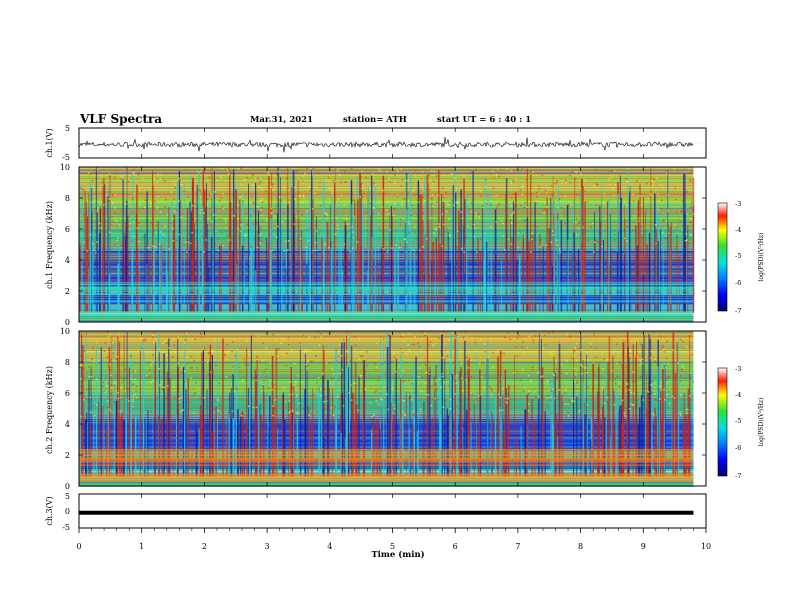  Describe the element at coordinates (738, 448) in the screenshot. I see `cb2-tick-6: -6` at that location.